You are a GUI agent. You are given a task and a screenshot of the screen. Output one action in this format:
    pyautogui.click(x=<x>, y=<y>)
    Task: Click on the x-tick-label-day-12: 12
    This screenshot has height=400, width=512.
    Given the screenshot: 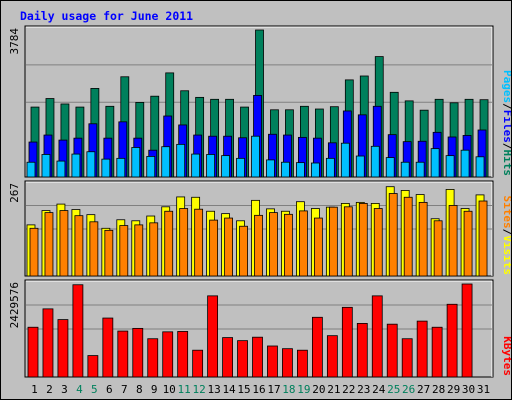 What is the action you would take?
    pyautogui.click(x=199, y=389)
    